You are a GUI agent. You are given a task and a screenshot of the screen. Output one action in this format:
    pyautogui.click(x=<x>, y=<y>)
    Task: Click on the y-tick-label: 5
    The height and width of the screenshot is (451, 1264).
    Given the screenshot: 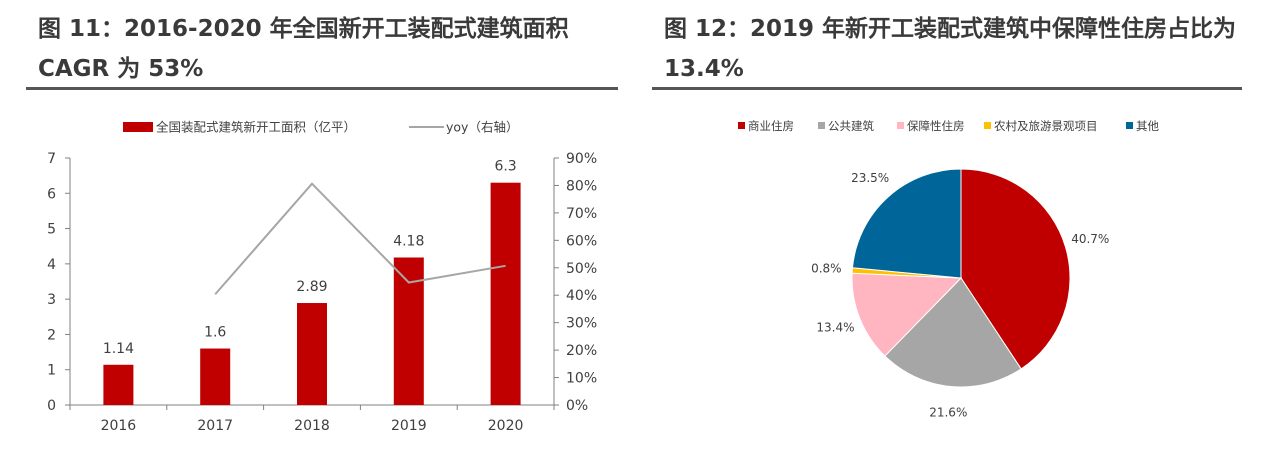 What is the action you would take?
    pyautogui.click(x=51, y=230)
    